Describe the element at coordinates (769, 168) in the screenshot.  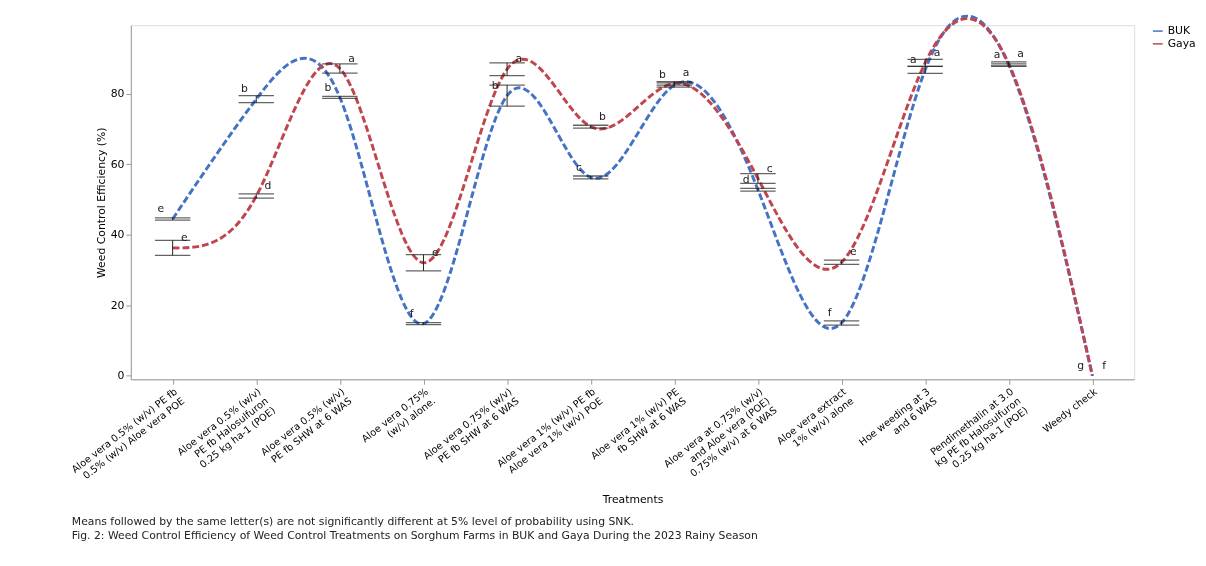
I see `annotation: c` at that location.